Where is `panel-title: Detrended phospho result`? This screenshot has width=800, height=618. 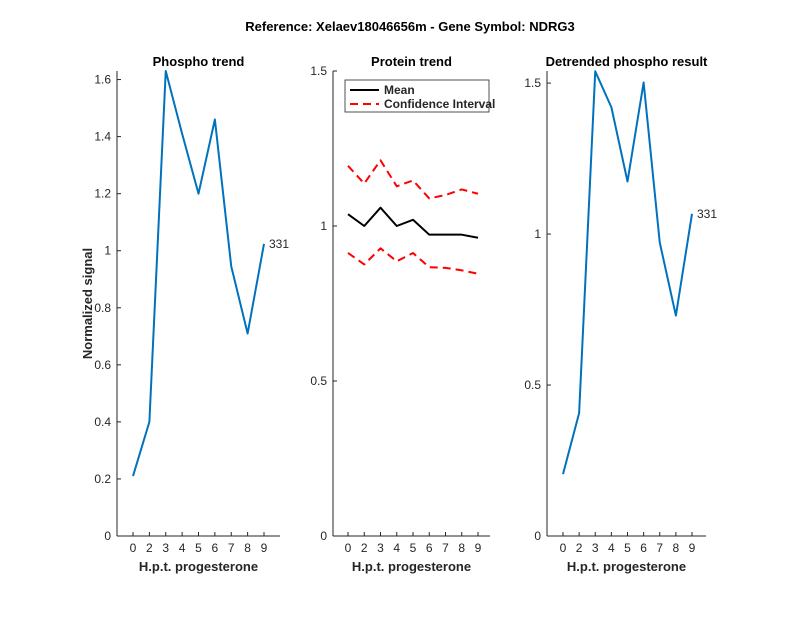
panel-title: Detrended phospho result is located at coordinates (627, 61).